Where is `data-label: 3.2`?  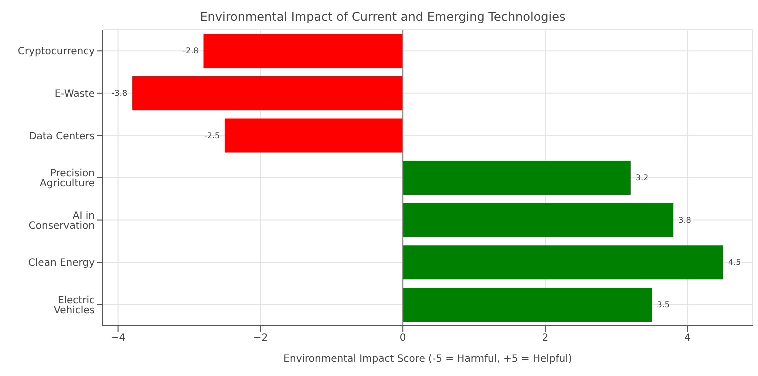
data-label: 3.2 is located at coordinates (642, 178).